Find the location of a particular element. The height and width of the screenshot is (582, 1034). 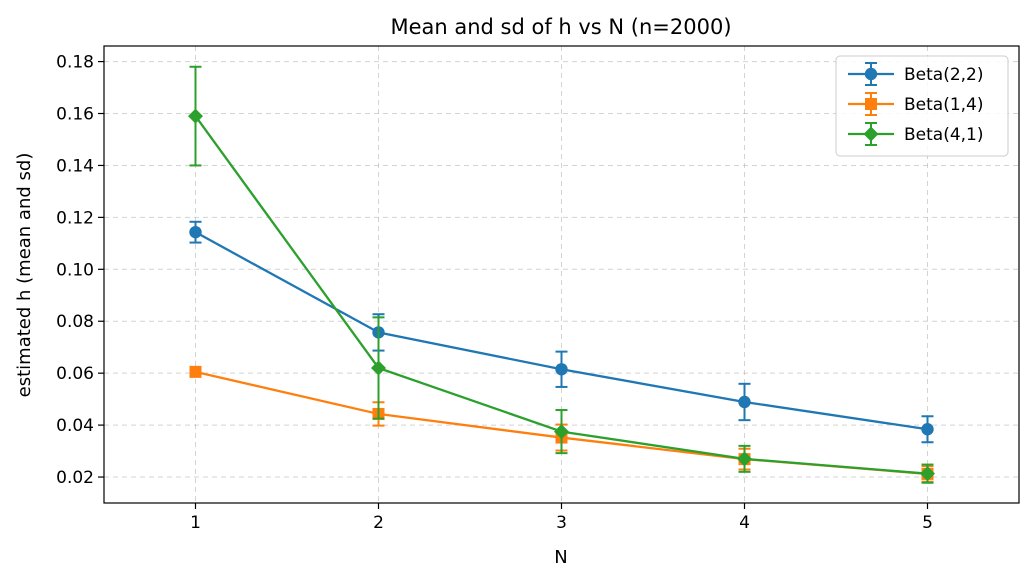

y-axis-label: estimated h (mean and sd) is located at coordinates (24, 275).